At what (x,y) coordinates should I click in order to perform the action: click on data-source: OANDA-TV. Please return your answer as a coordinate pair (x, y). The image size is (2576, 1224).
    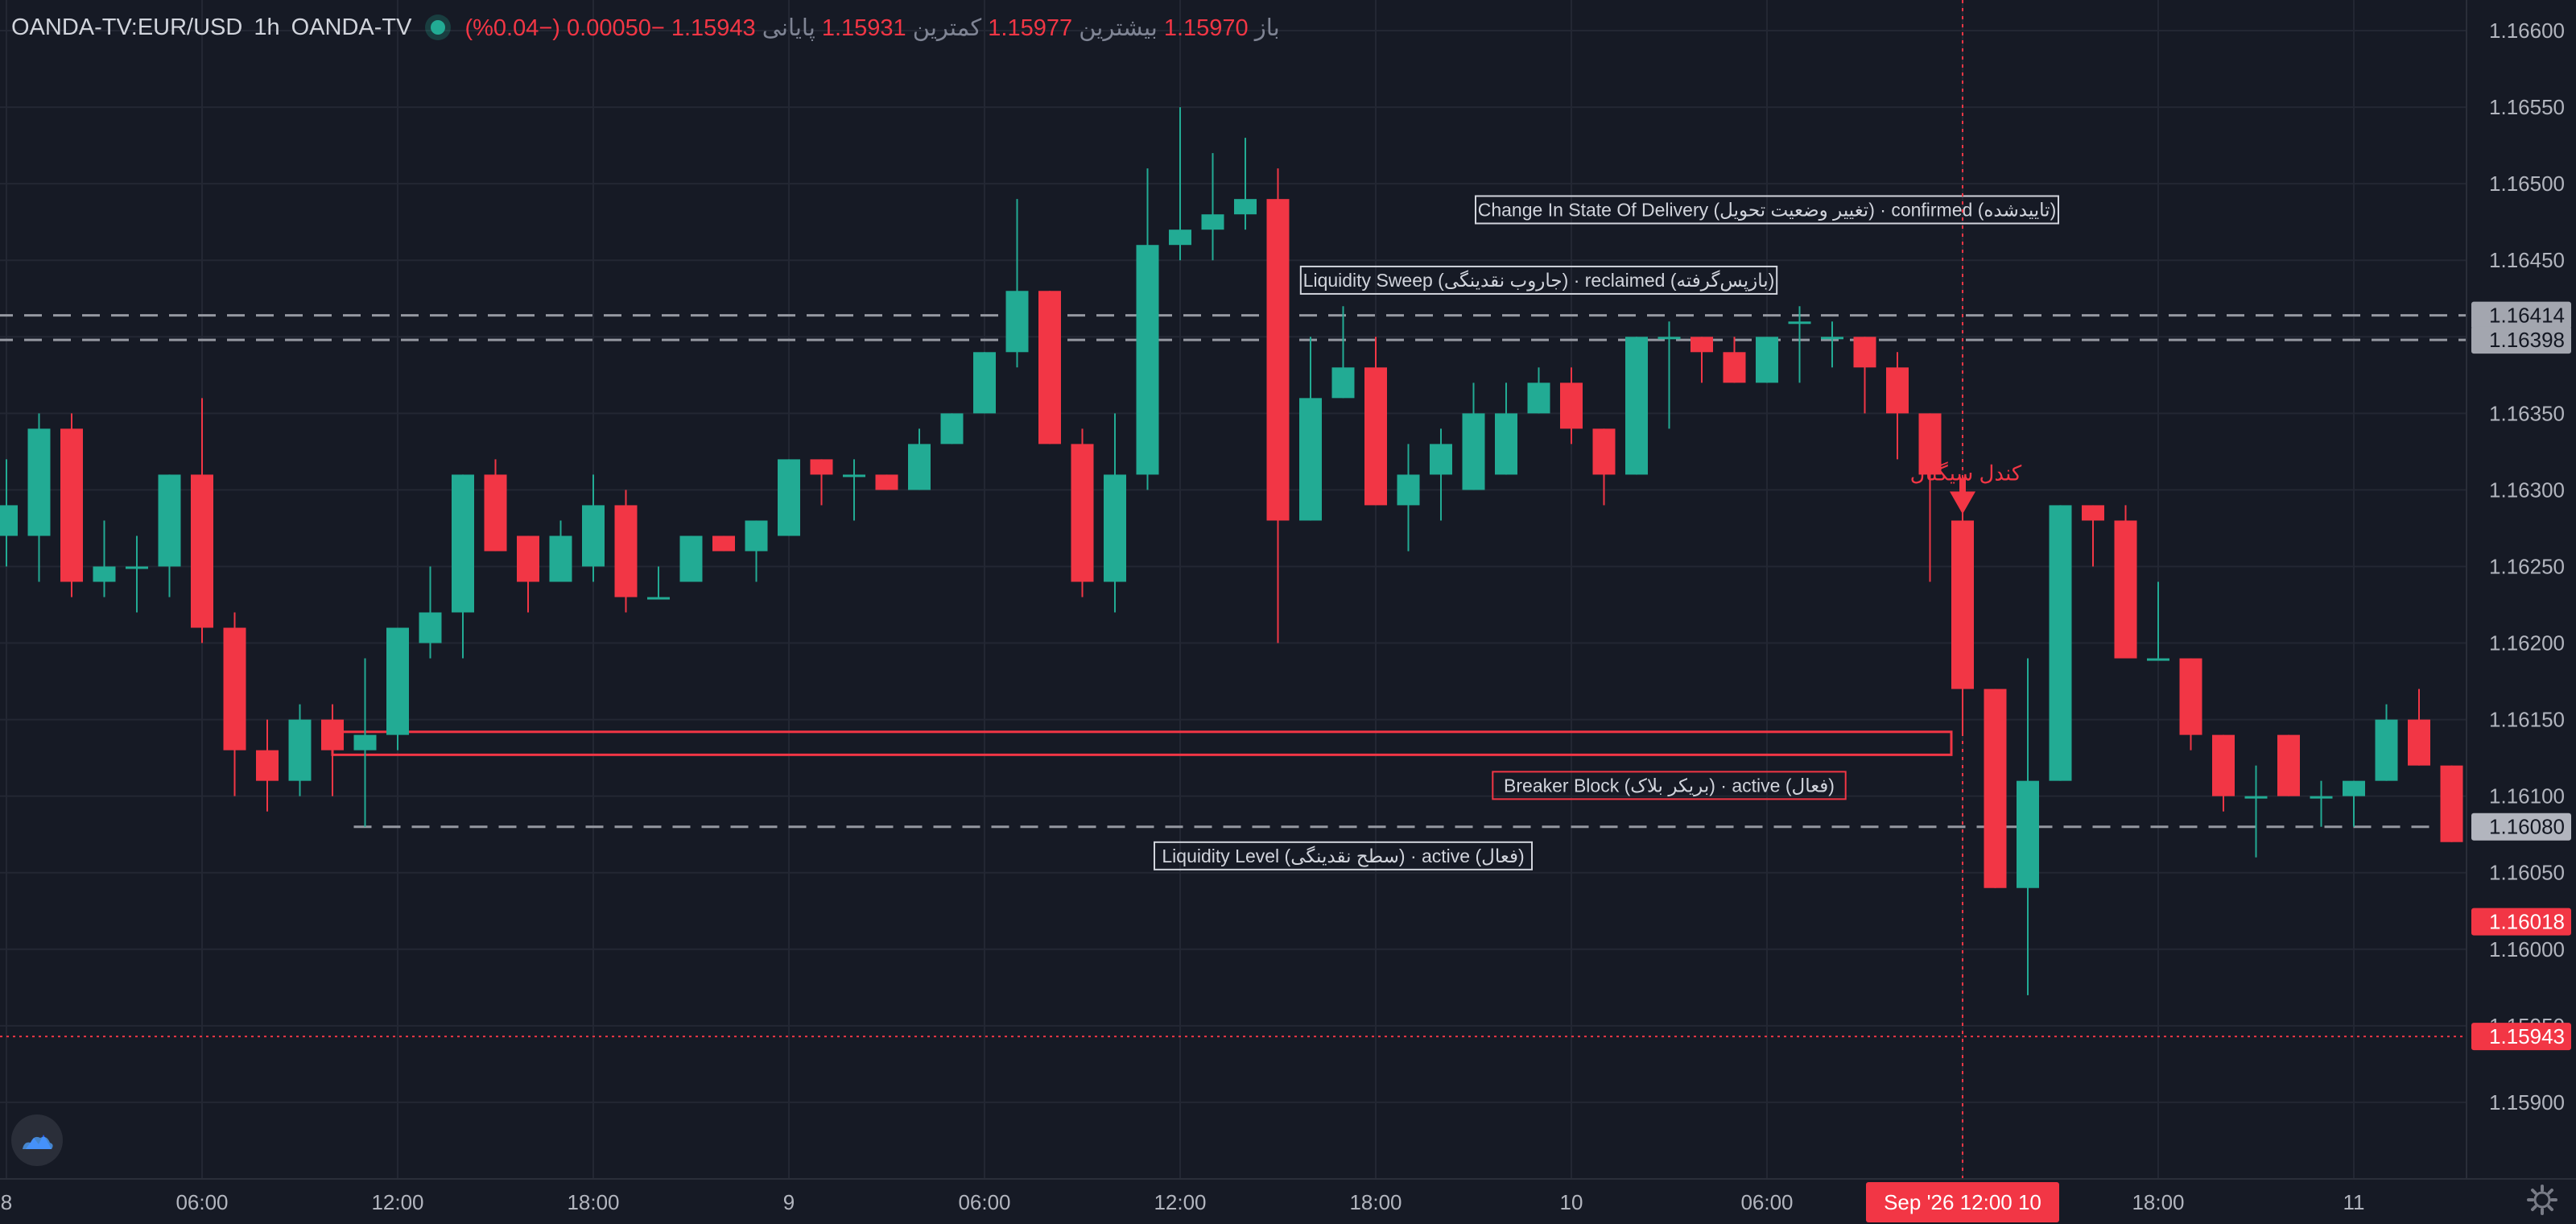
    Looking at the image, I should click on (351, 27).